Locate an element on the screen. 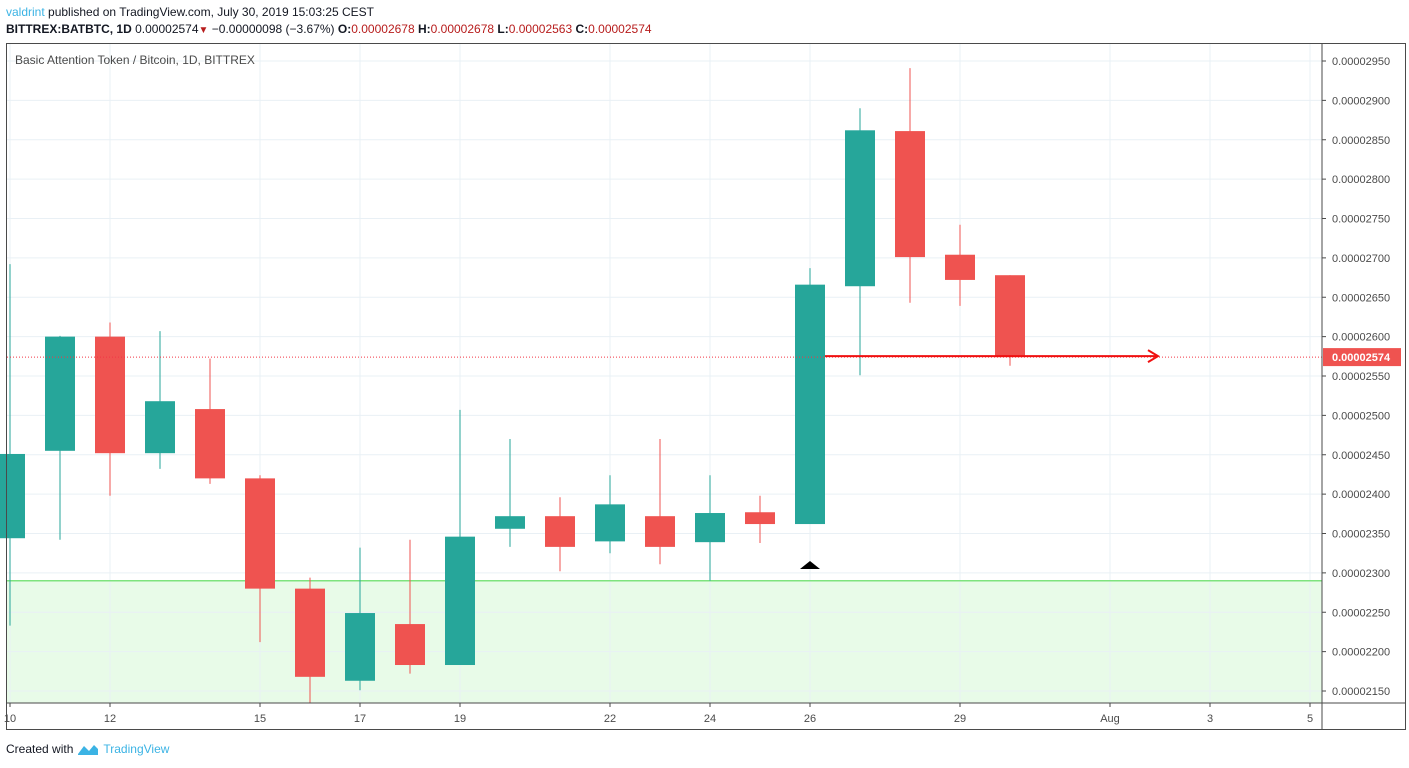 Image resolution: width=1409 pixels, height=768 pixels. svg-text: 17 is located at coordinates (360, 719).